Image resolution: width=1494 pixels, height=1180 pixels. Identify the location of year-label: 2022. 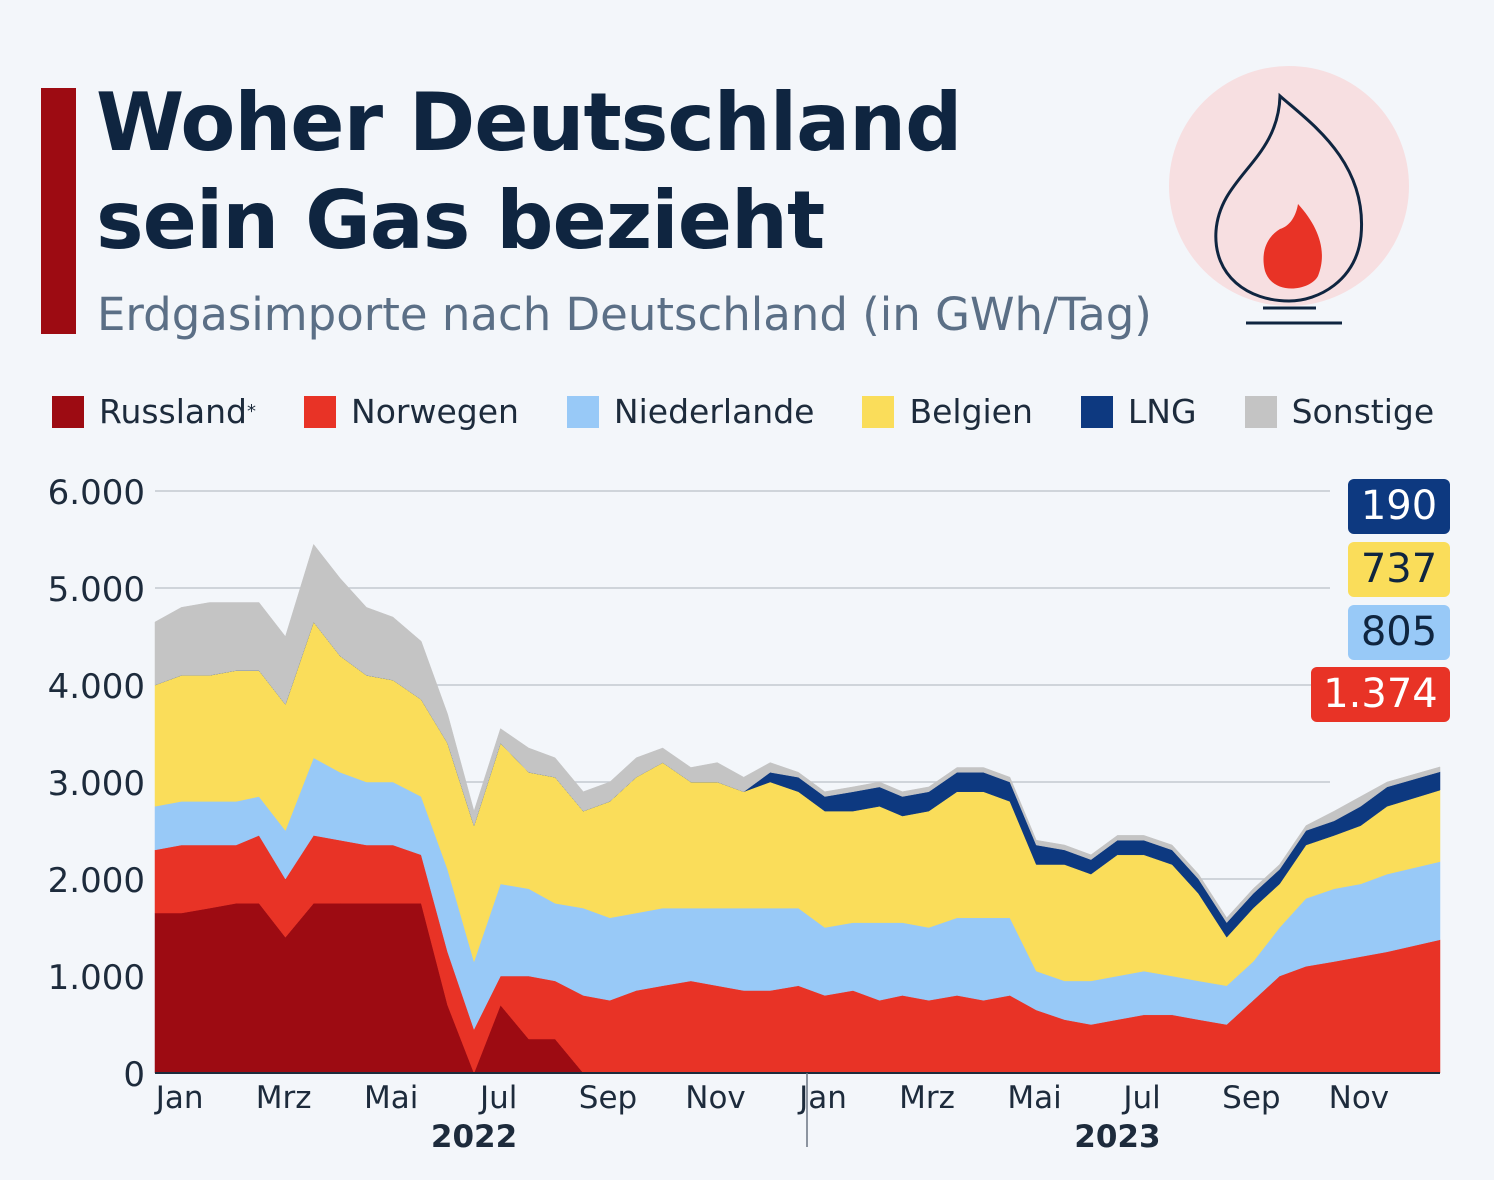
(474, 1137).